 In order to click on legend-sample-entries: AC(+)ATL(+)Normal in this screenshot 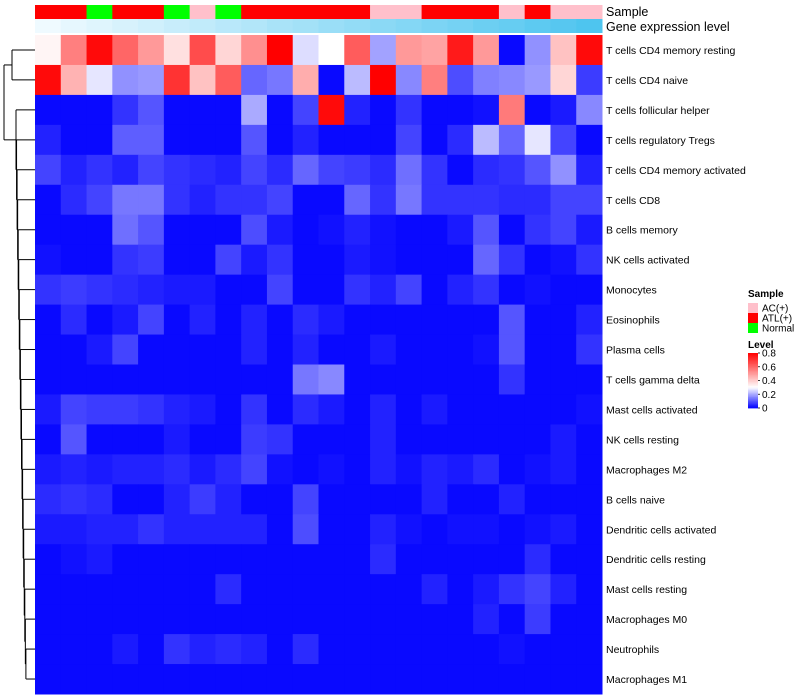, I will do `click(771, 319)`.